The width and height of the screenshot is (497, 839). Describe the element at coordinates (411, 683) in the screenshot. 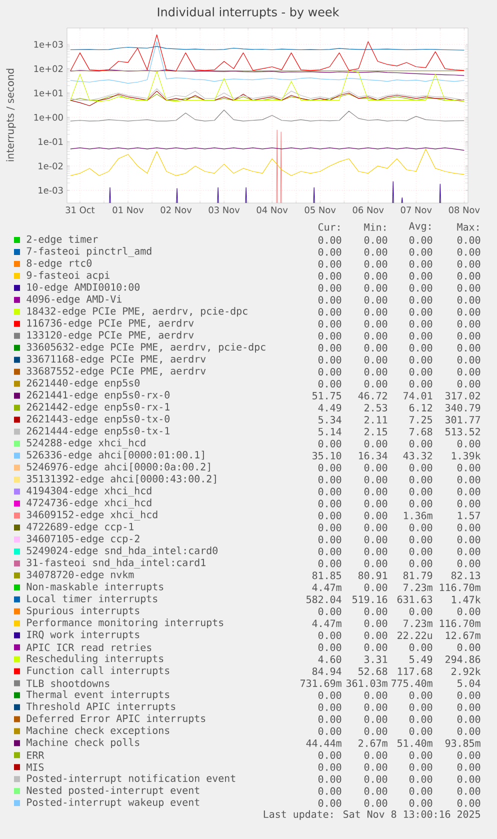

I see `text: 775.40m` at that location.